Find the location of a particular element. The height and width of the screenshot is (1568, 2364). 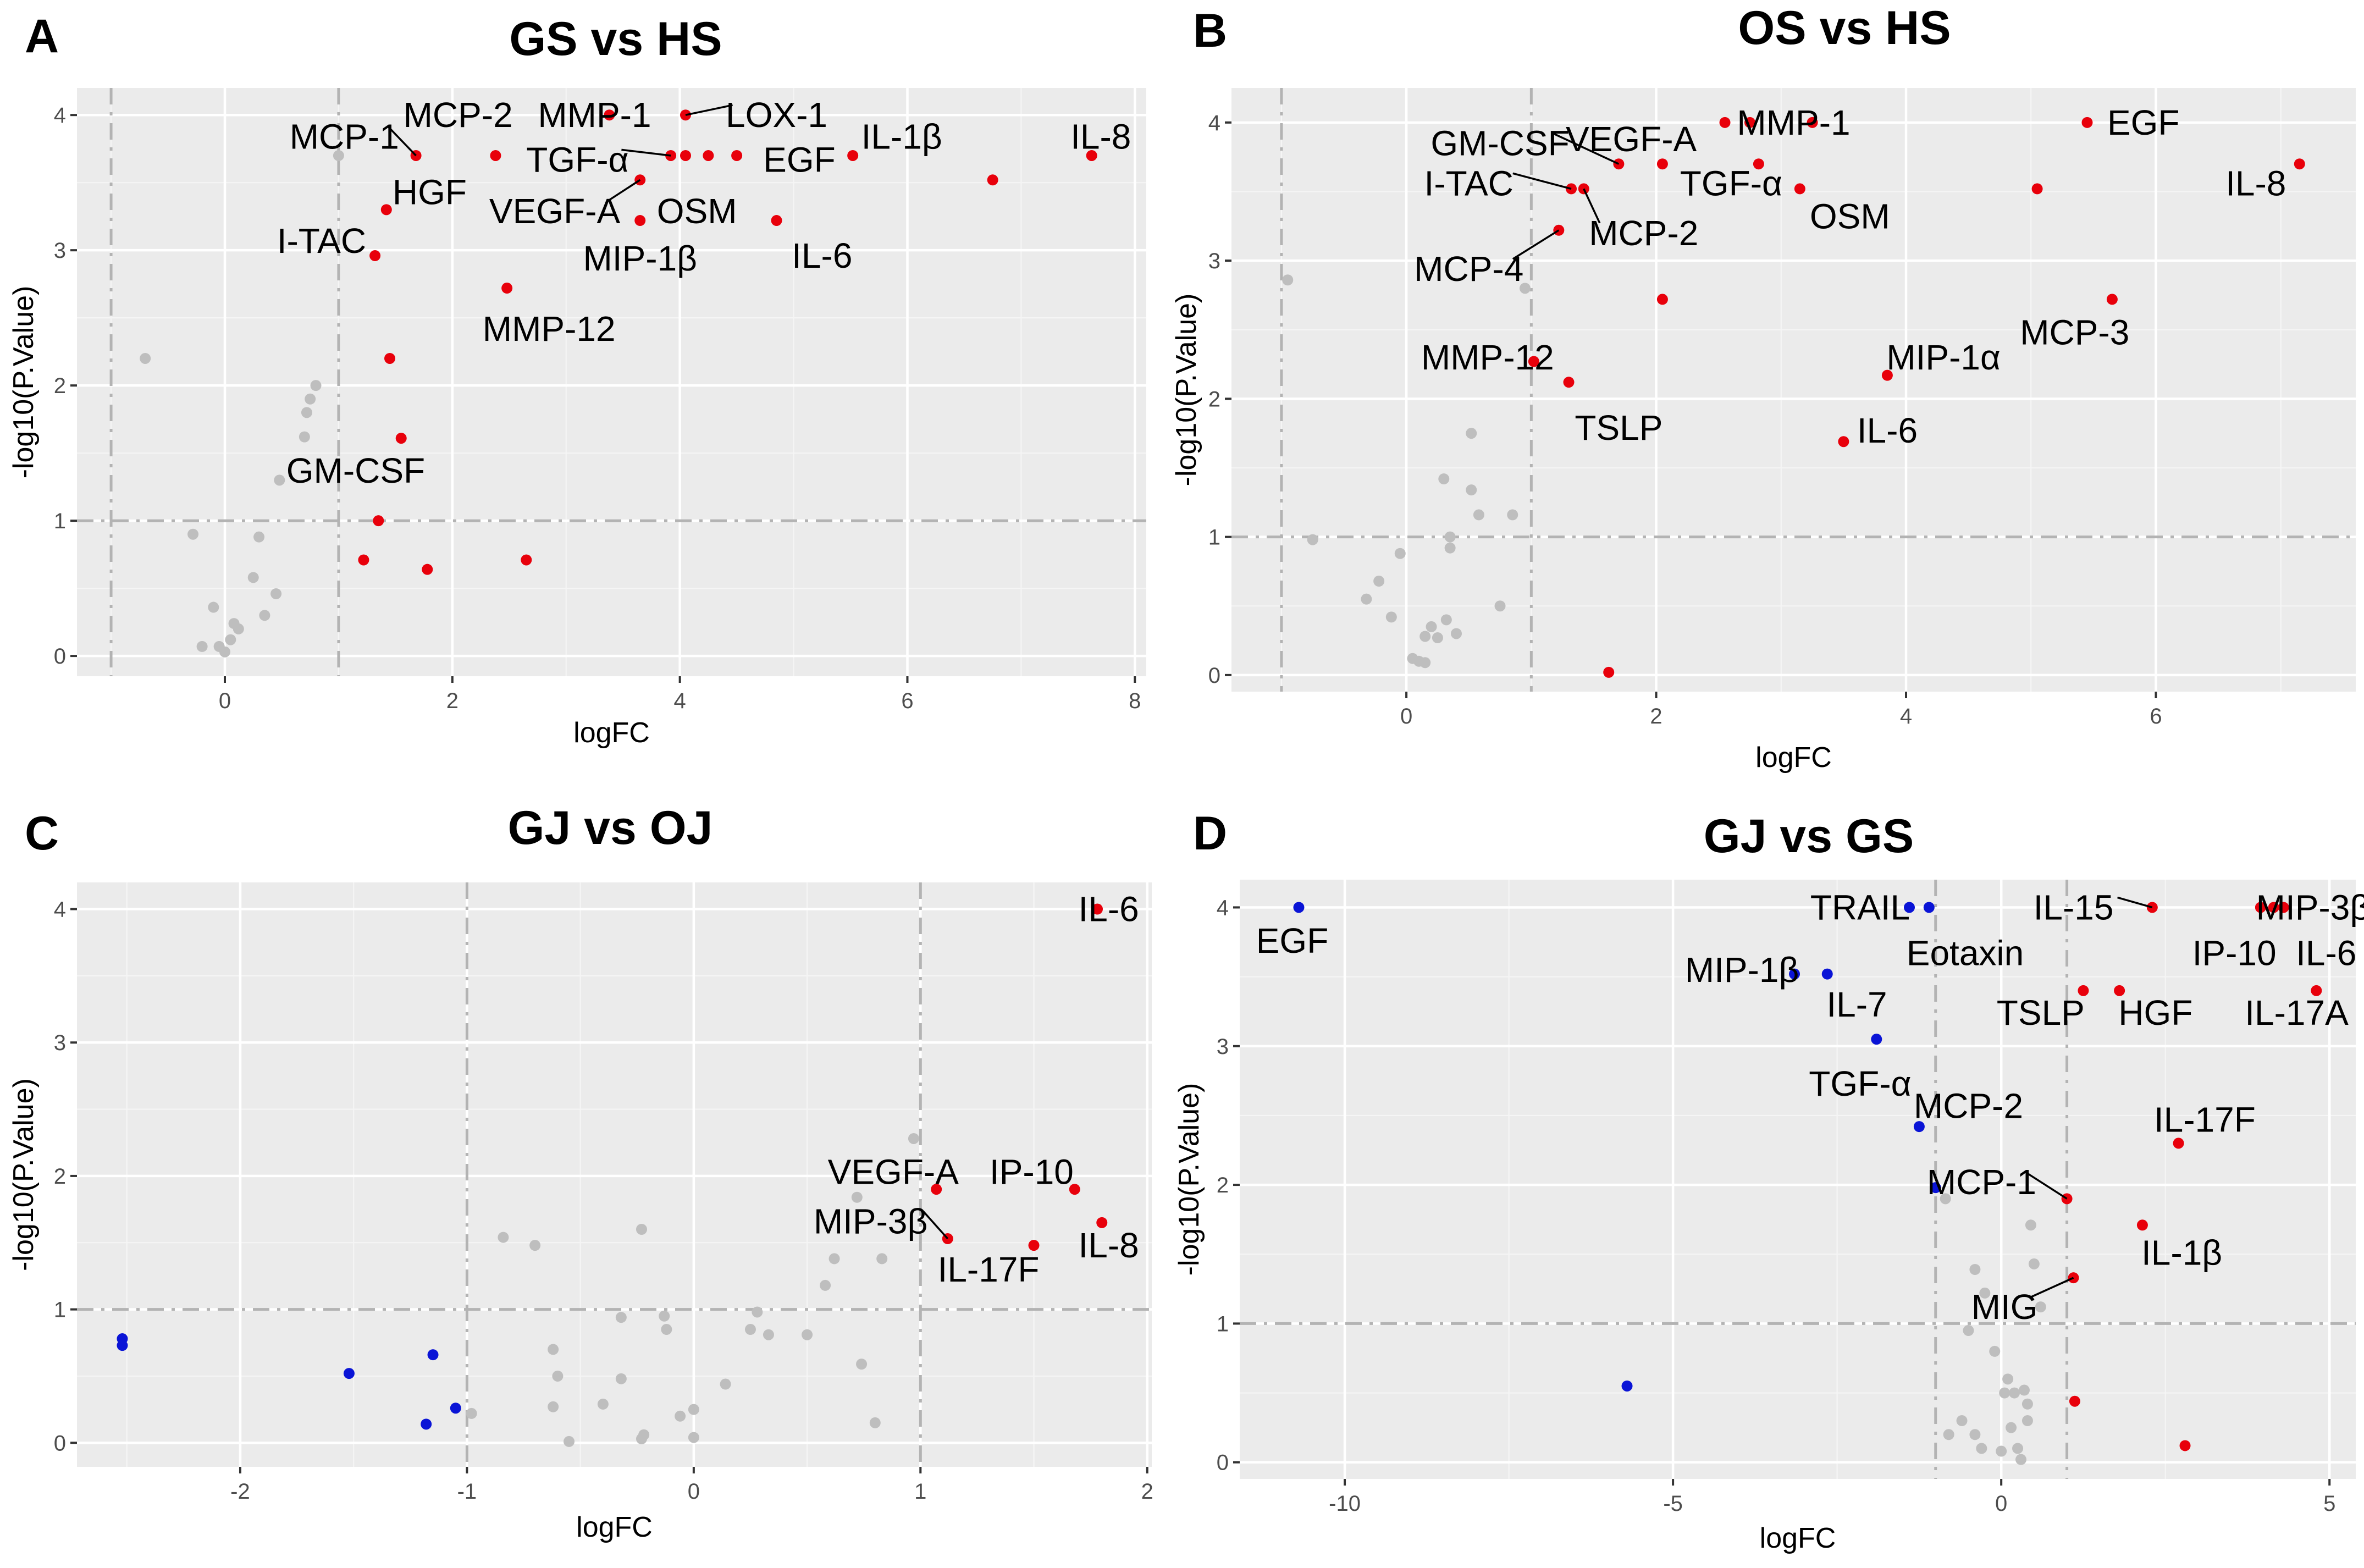

point-label-mig: MIG is located at coordinates (2005, 1307).